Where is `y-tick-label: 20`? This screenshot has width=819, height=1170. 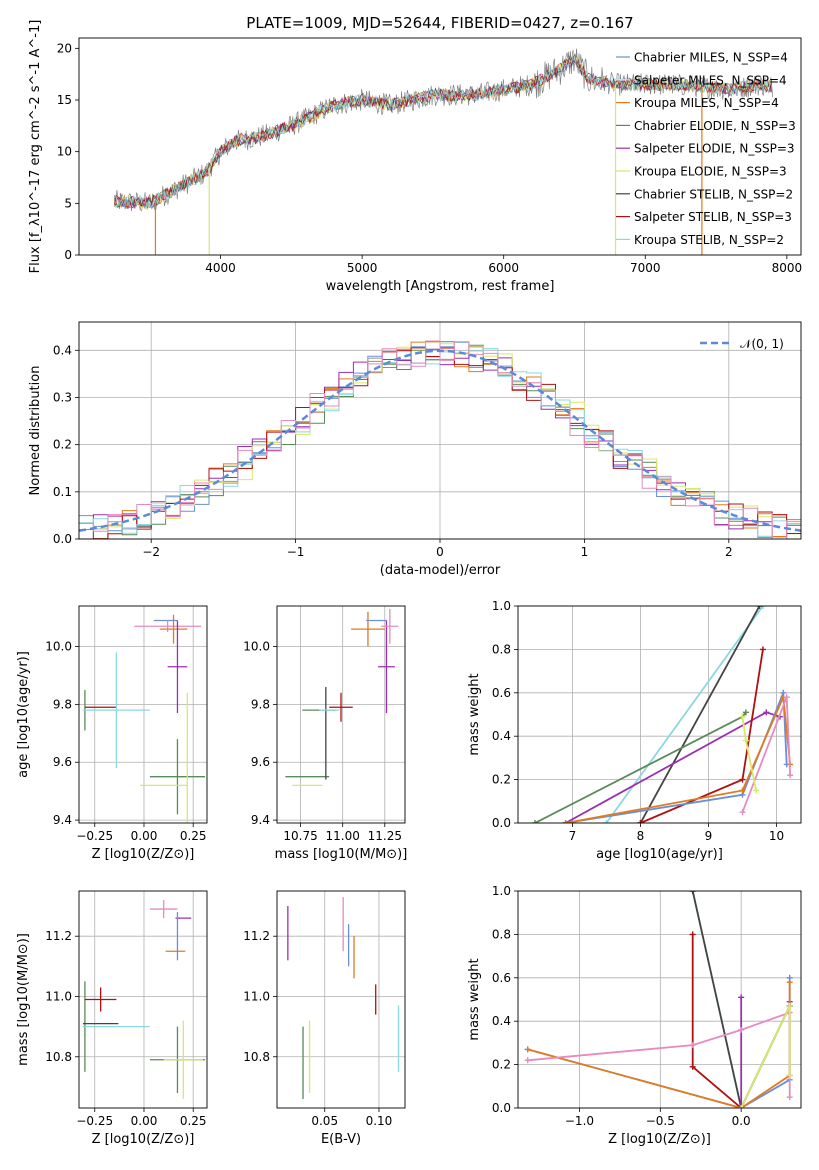
y-tick-label: 20 is located at coordinates (64, 48).